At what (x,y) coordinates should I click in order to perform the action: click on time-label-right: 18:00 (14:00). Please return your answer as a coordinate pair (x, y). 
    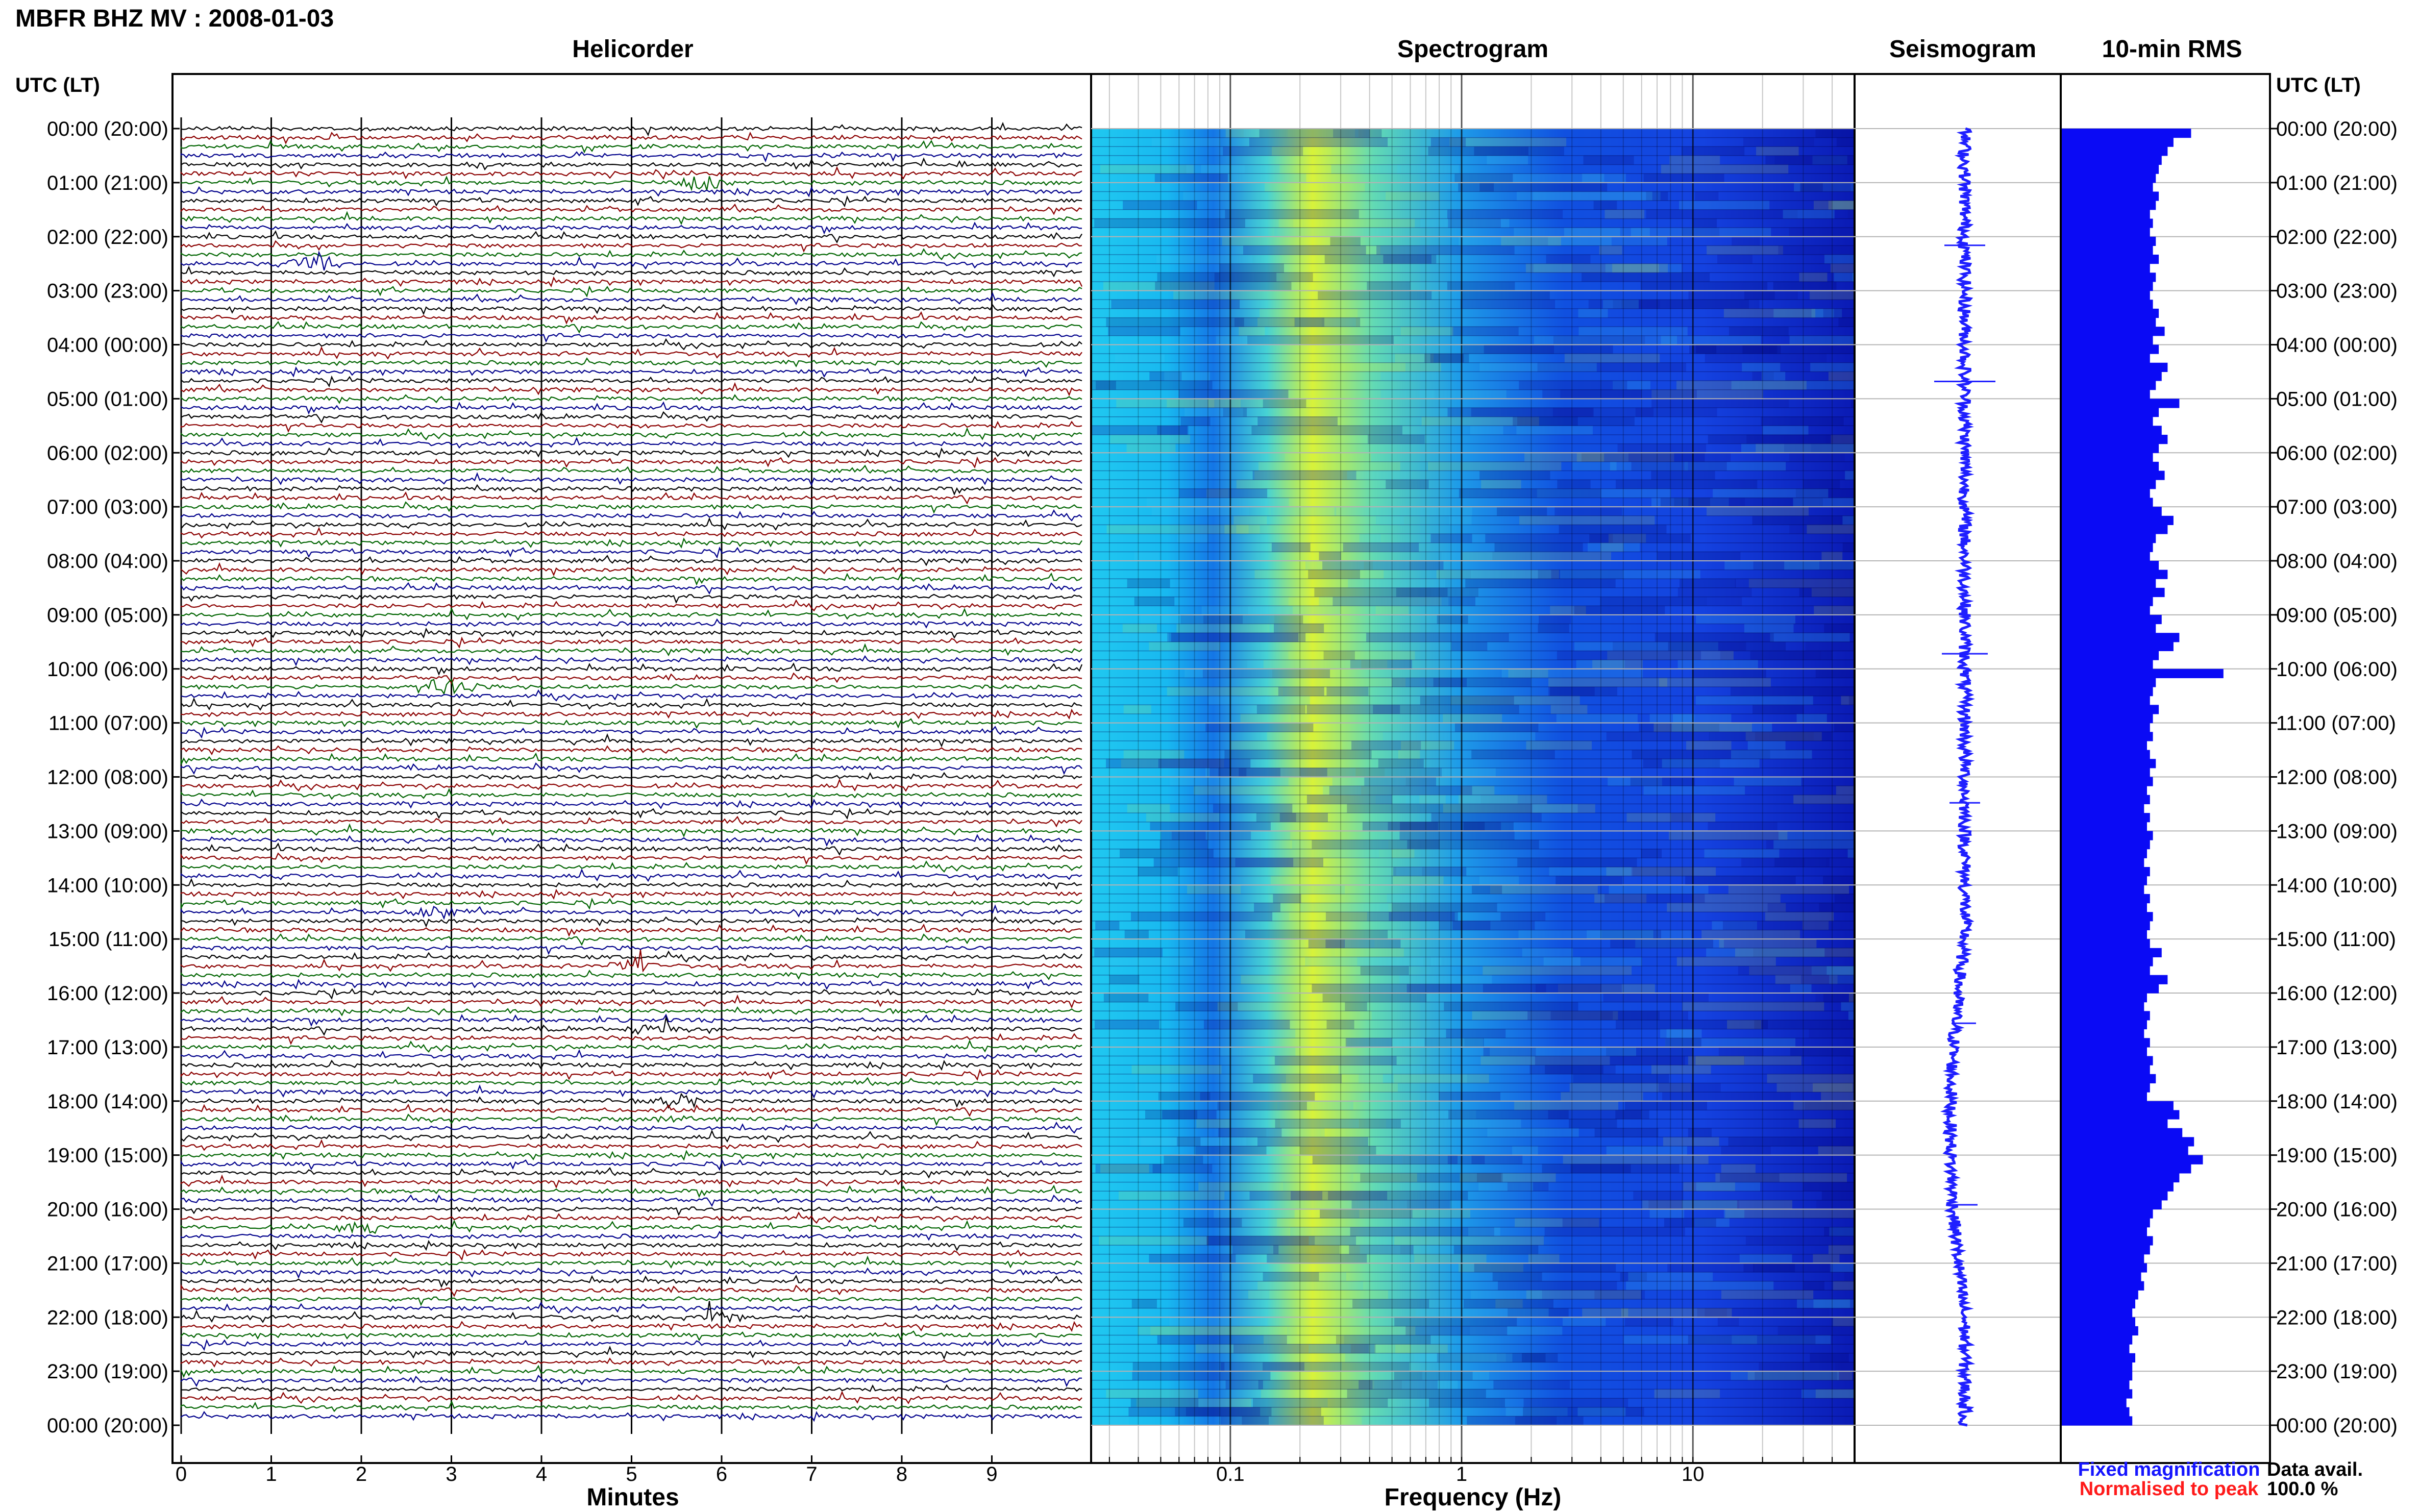
    Looking at the image, I should click on (2337, 1101).